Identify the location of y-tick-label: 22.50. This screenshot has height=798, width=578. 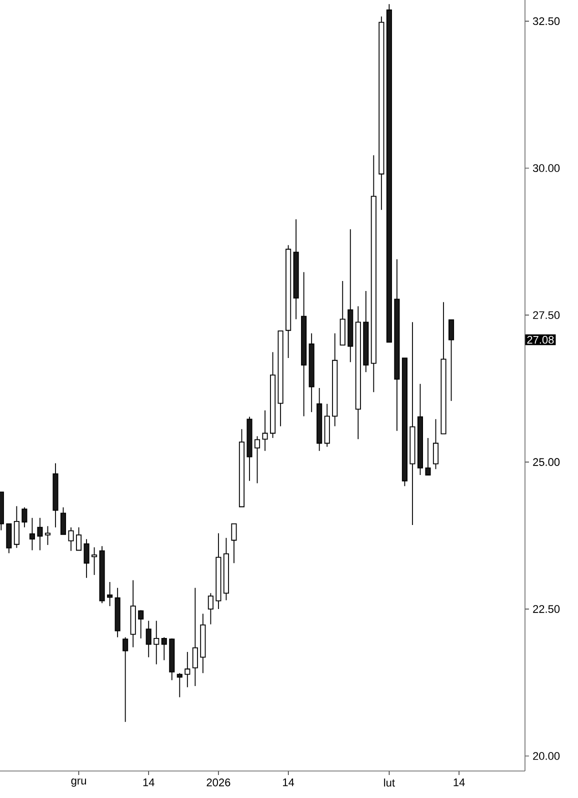
(546, 609).